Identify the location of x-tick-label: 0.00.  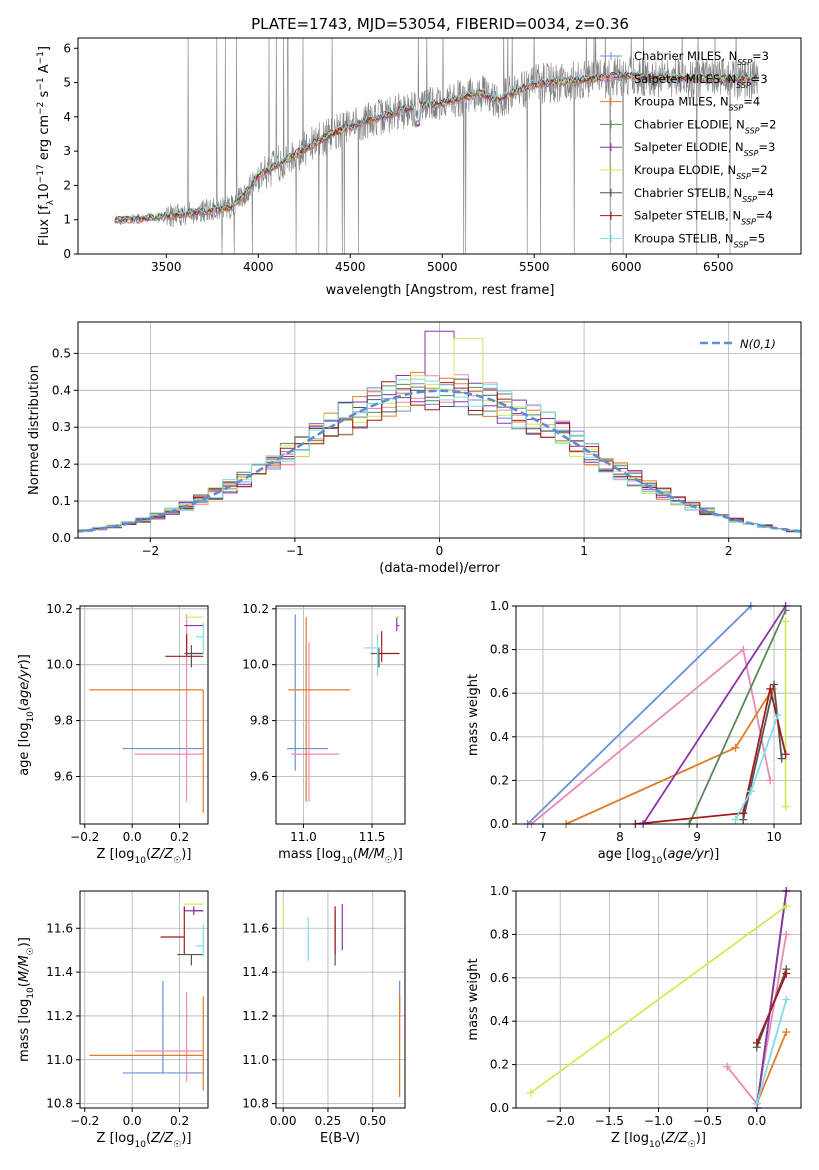
(283, 1121).